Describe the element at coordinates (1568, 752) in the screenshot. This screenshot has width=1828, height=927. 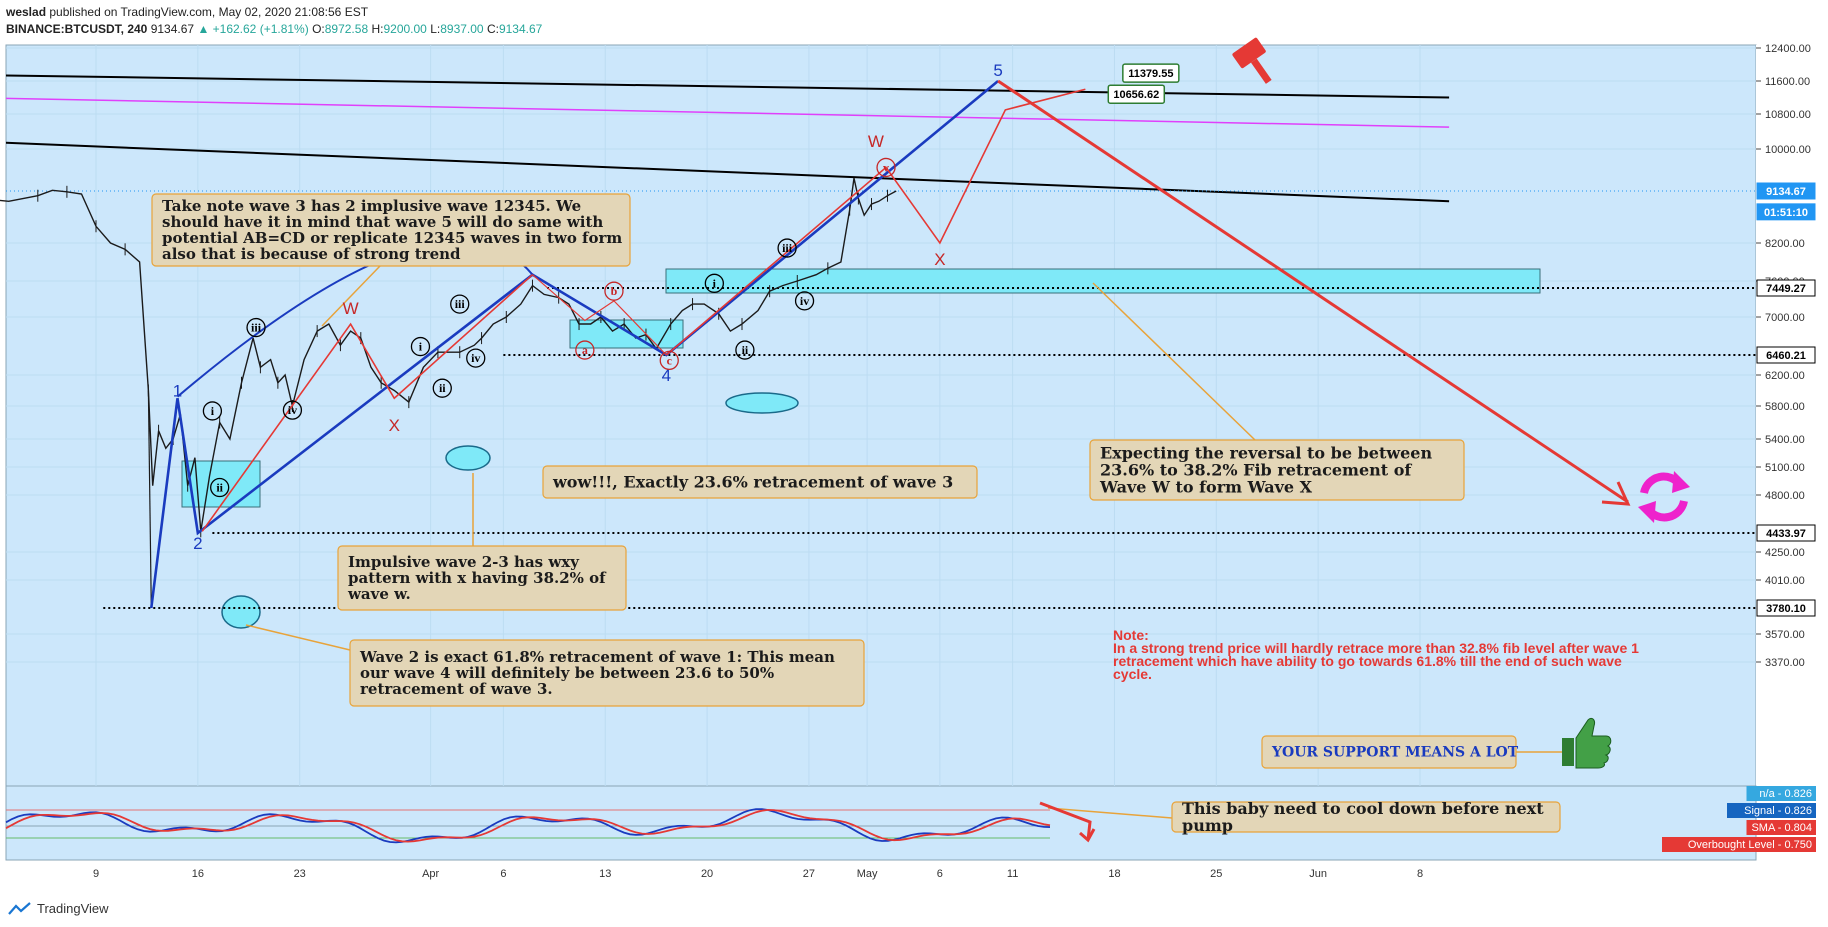
I see `thumb-cuff` at that location.